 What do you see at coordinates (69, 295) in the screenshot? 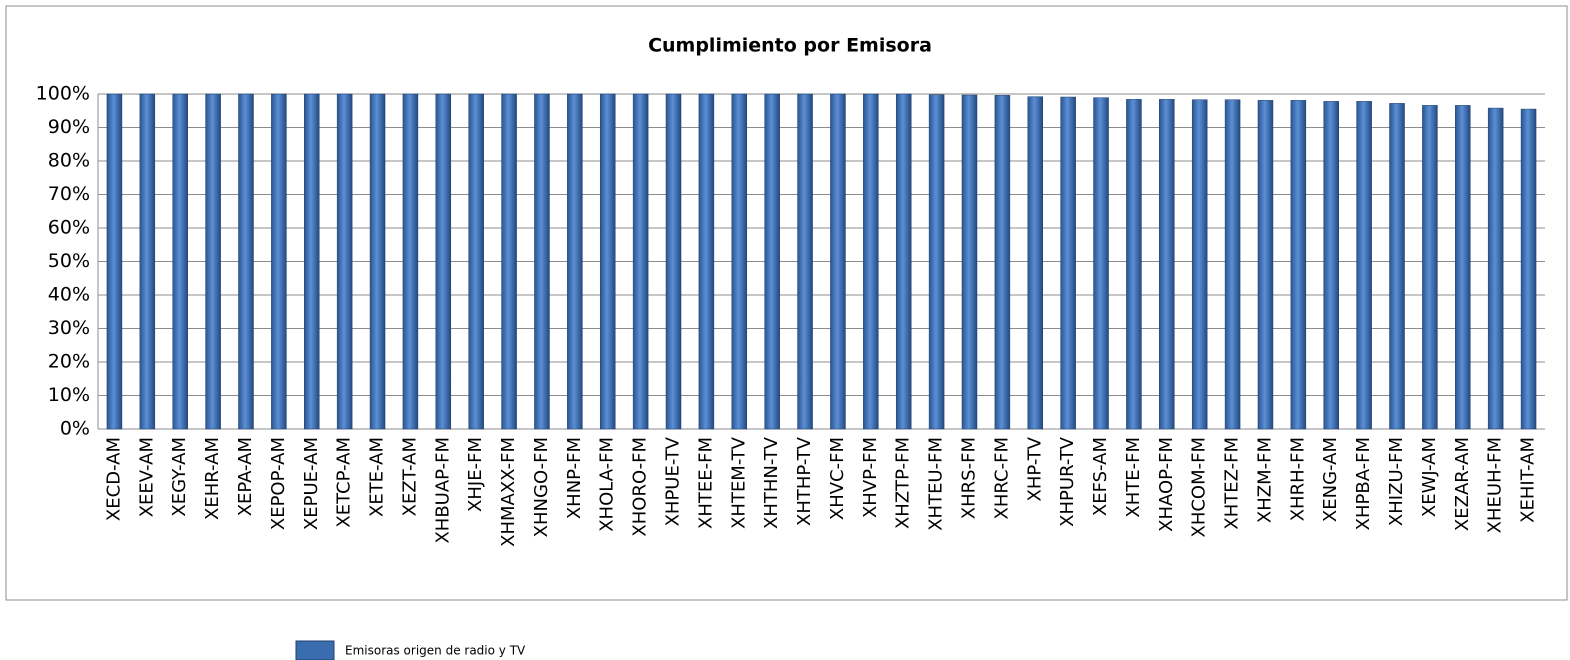
I see `y-tick-label: 40%` at bounding box center [69, 295].